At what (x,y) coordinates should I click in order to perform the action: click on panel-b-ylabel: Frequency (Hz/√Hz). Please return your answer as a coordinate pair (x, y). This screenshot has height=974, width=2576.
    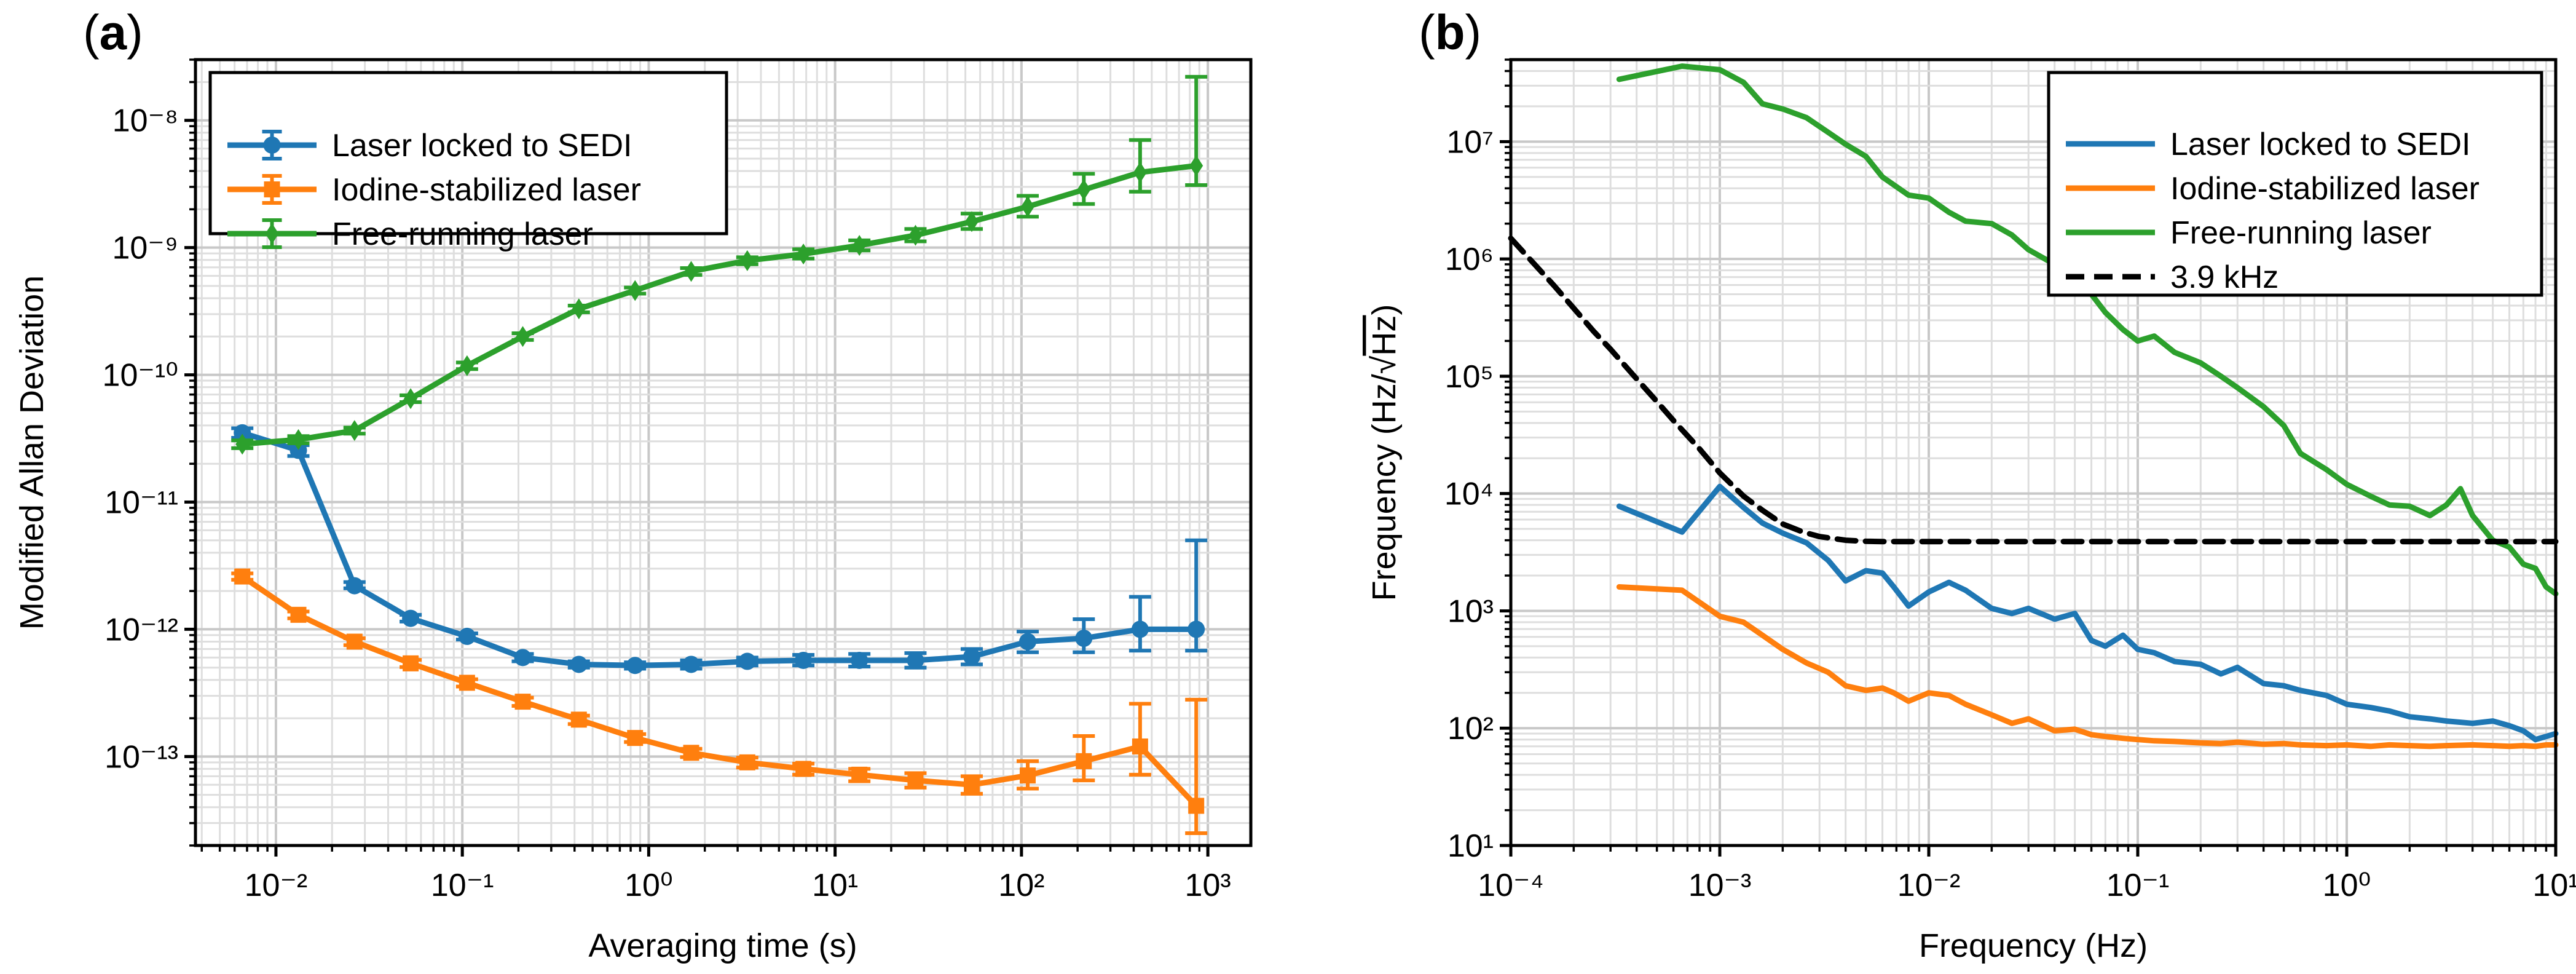
    Looking at the image, I should click on (1385, 453).